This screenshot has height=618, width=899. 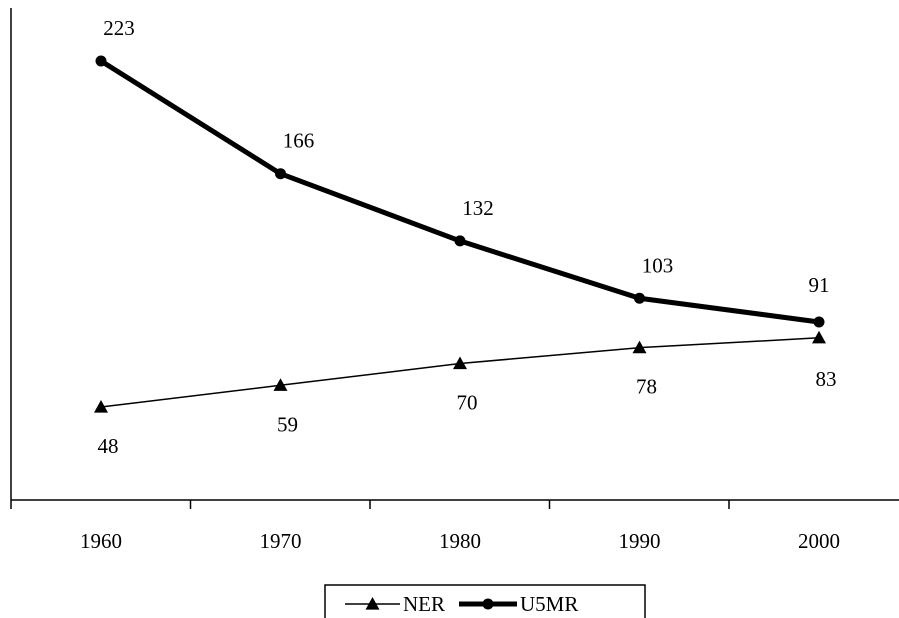 What do you see at coordinates (518, 604) in the screenshot?
I see `legend-item-u5mr: U5MR` at bounding box center [518, 604].